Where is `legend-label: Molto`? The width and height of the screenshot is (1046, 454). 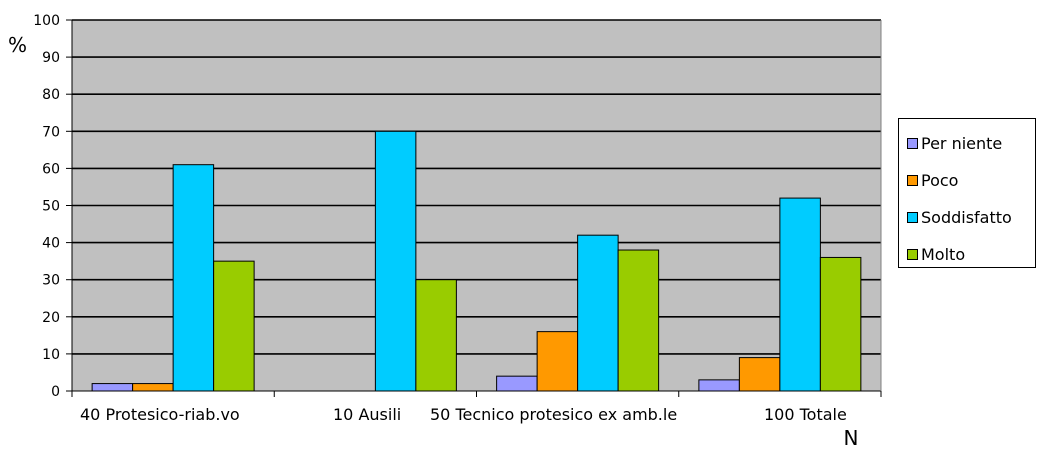 legend-label: Molto is located at coordinates (943, 254).